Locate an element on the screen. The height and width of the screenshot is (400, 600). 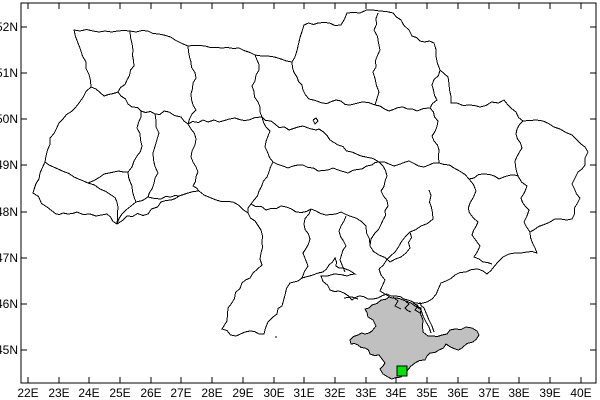
x-axis-tick-label: 40E is located at coordinates (580, 393).